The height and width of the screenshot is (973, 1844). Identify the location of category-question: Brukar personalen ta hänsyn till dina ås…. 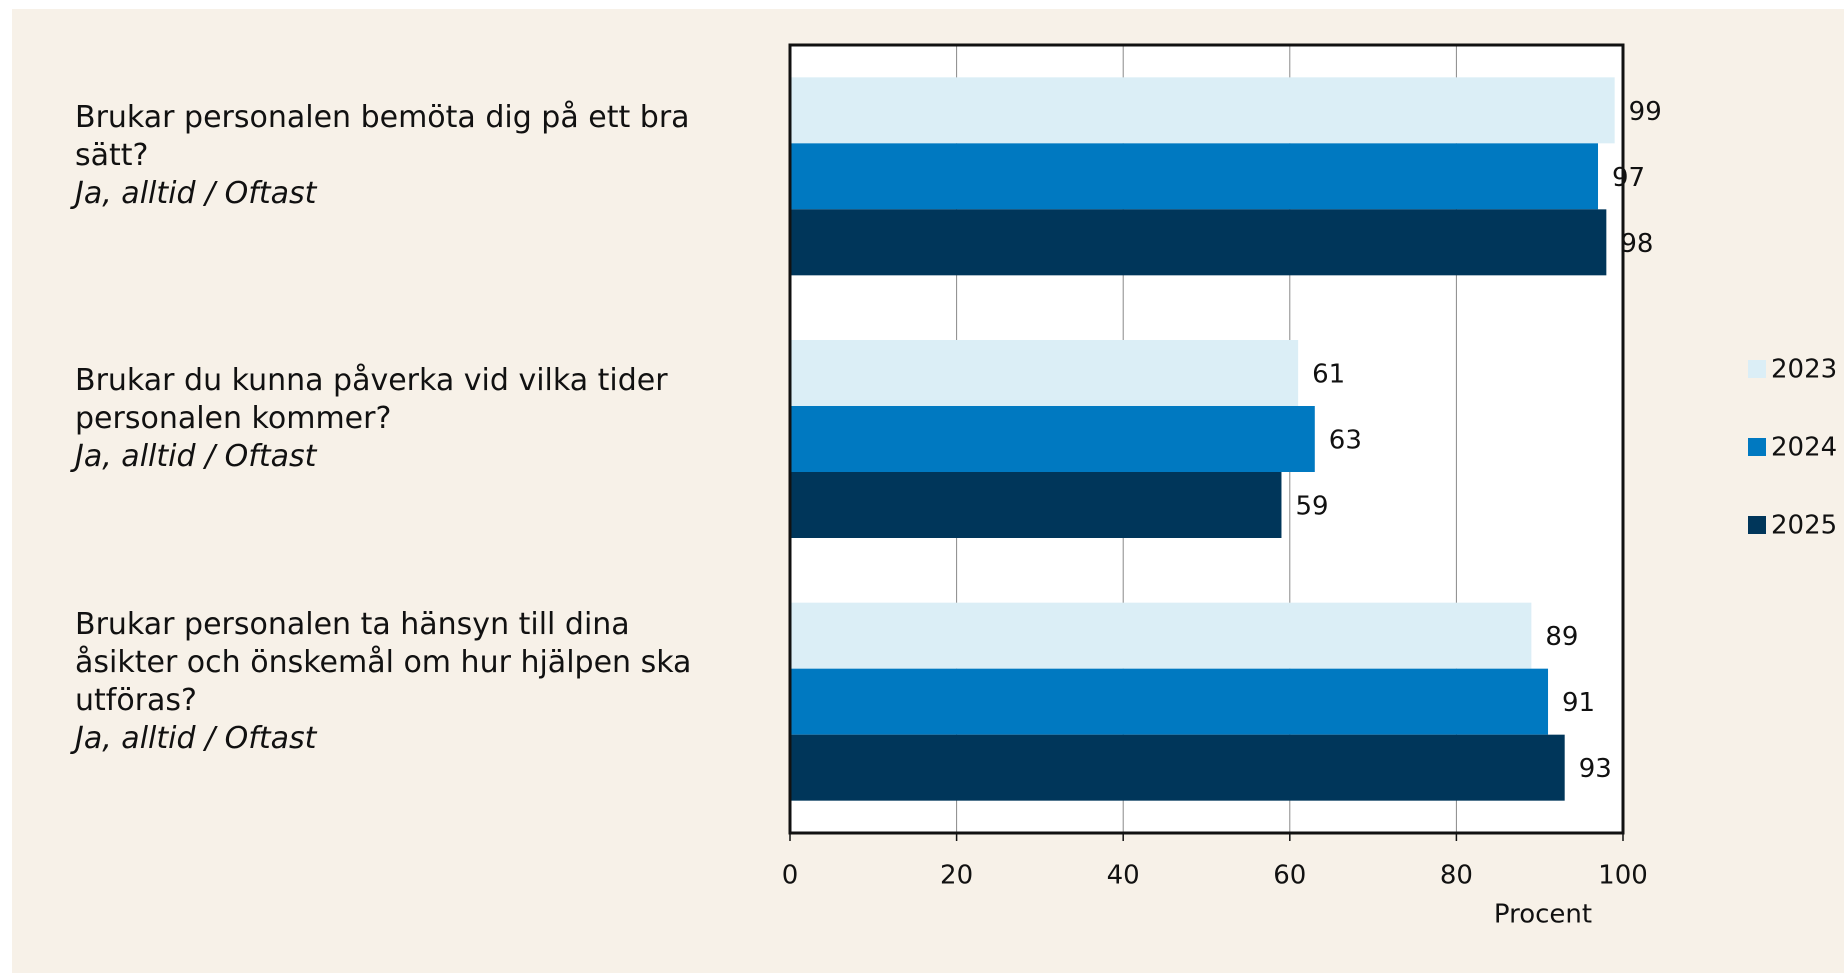
(383, 662).